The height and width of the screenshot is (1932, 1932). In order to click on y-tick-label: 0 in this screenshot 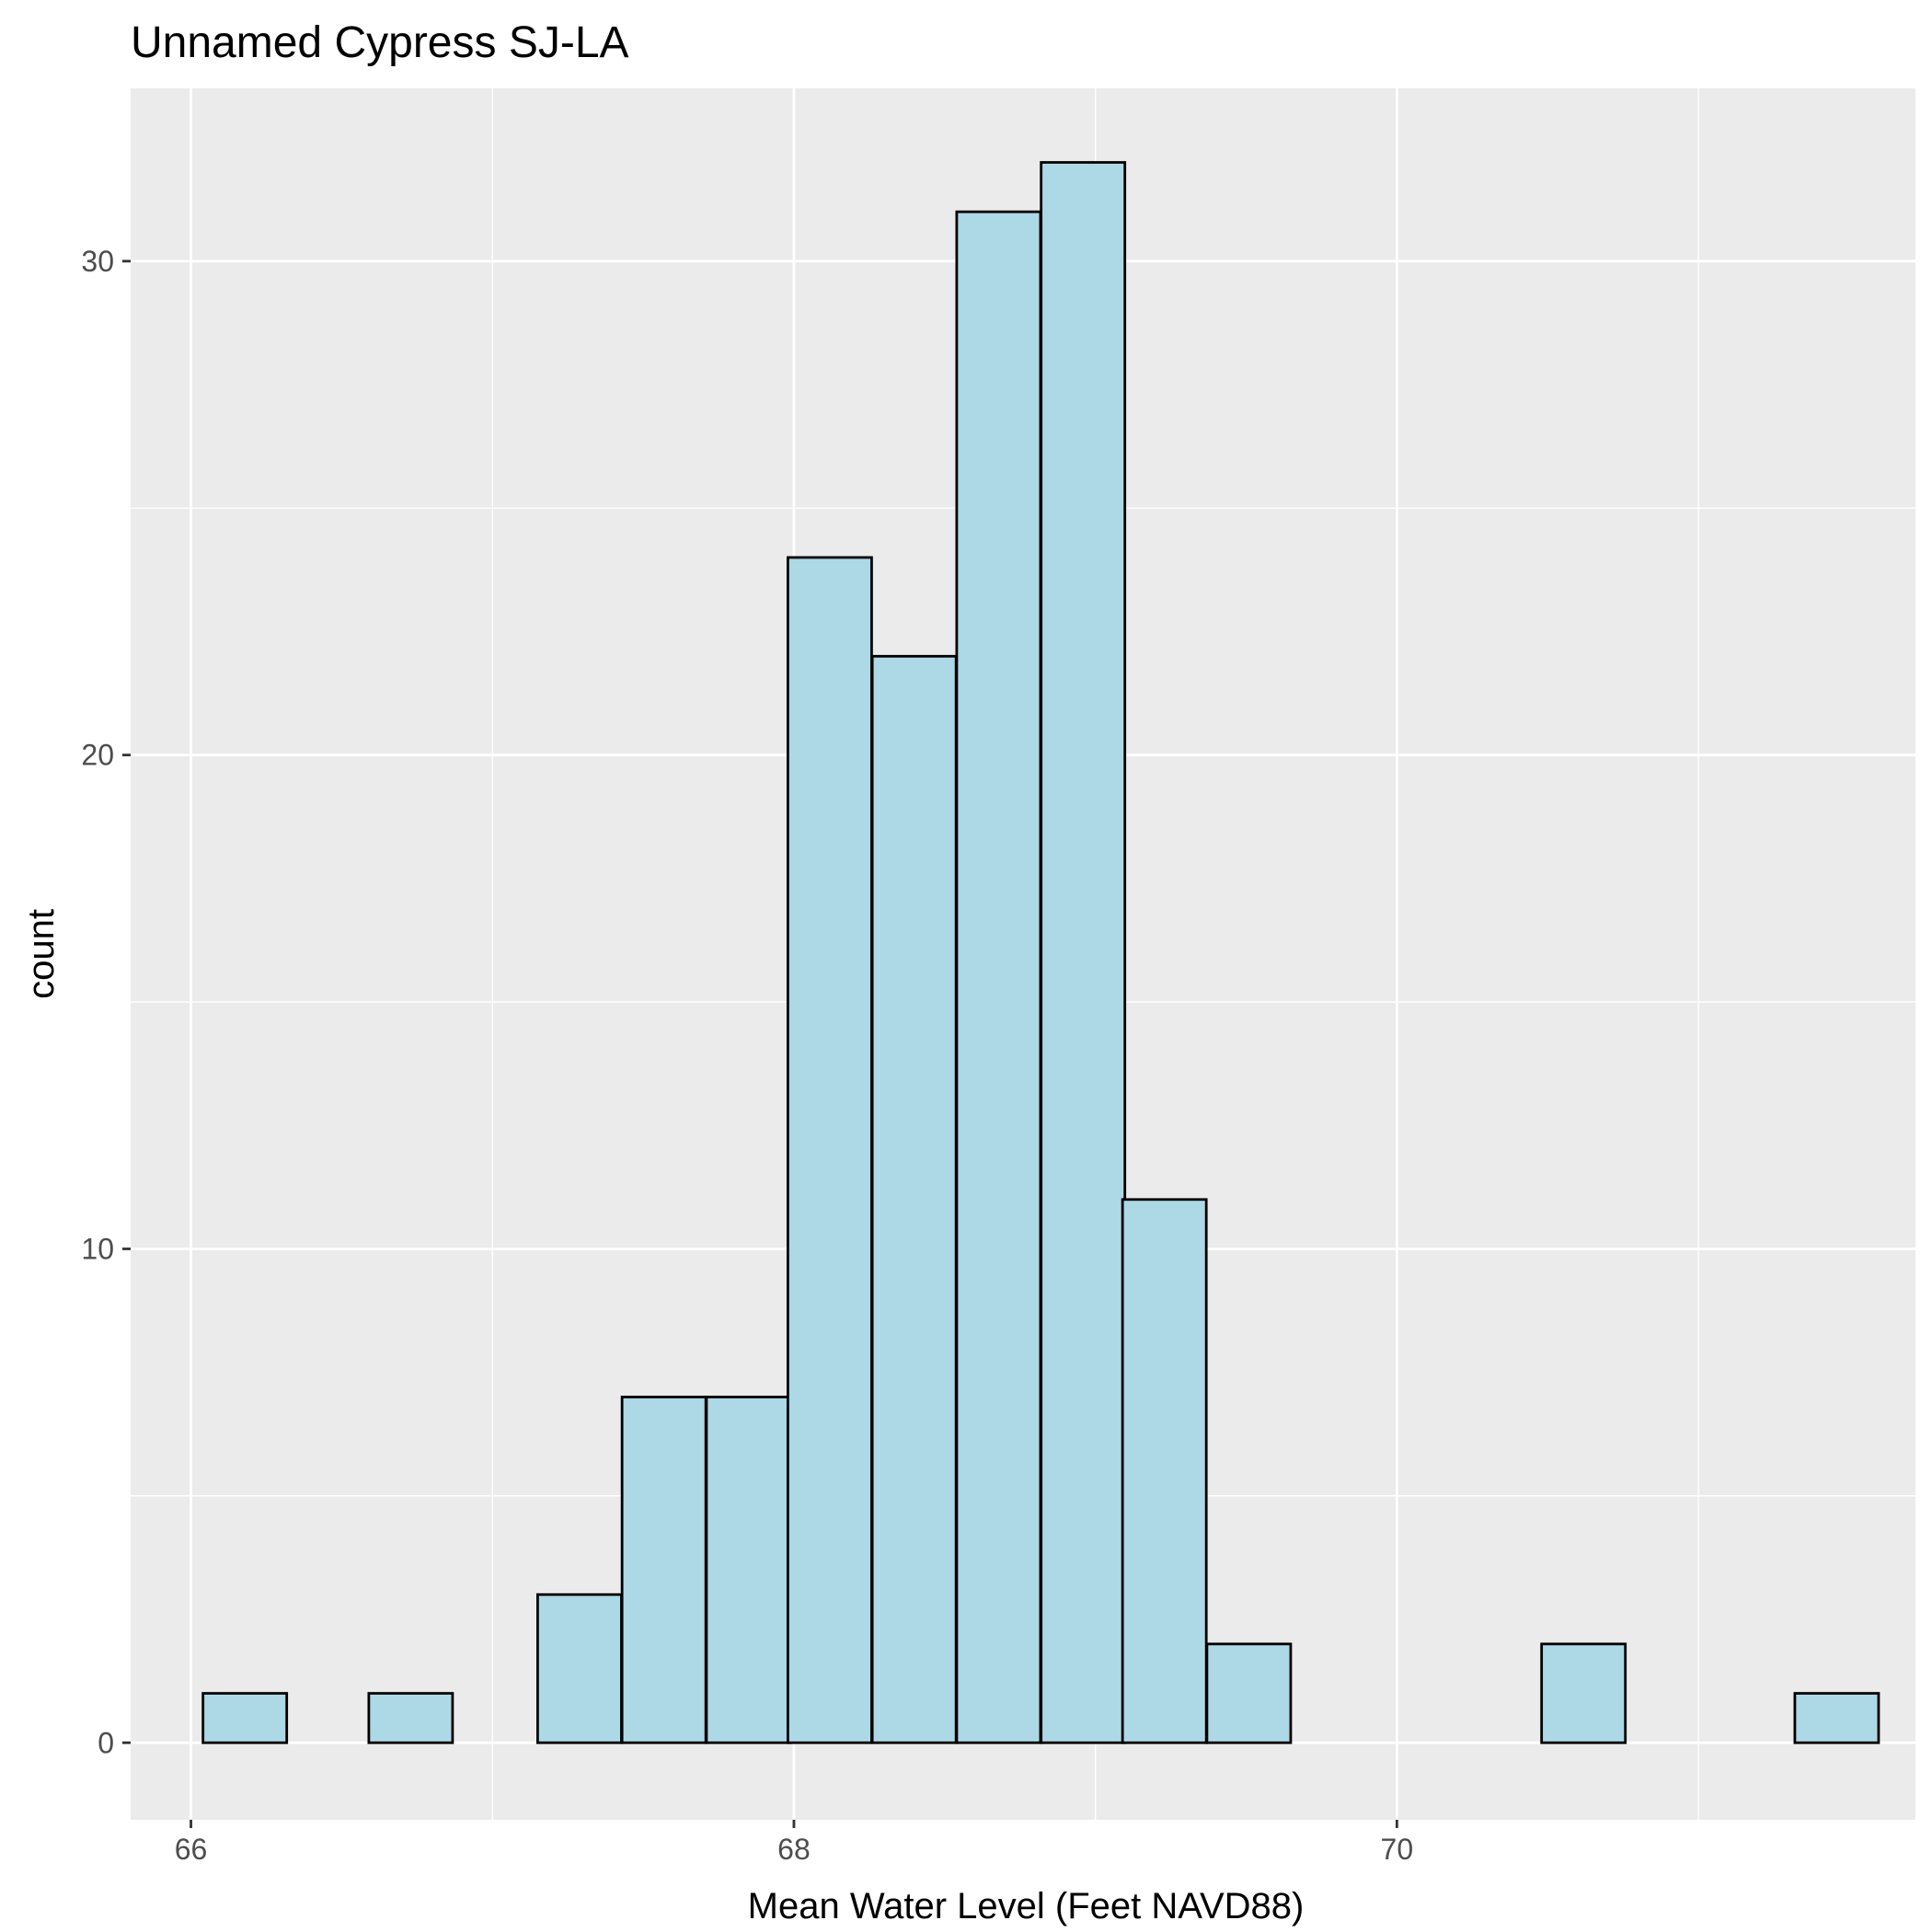, I will do `click(106, 1742)`.